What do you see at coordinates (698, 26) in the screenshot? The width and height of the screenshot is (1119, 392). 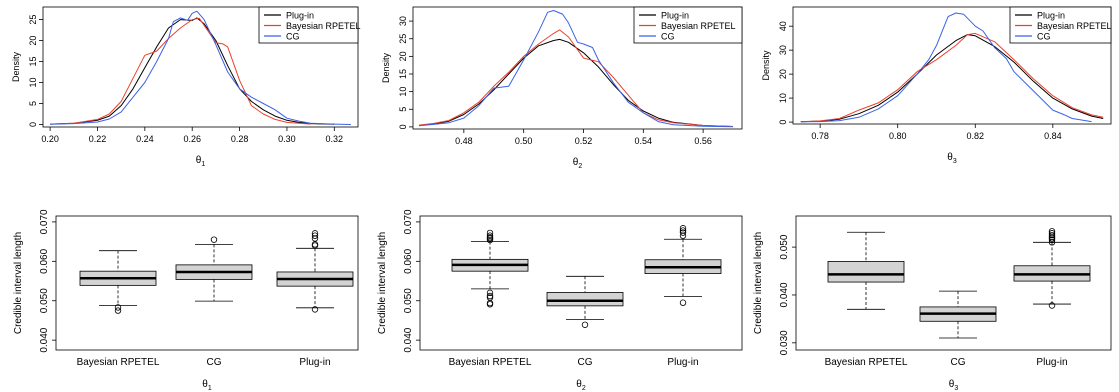 I see `legend-label: Bayesian RPETEL` at bounding box center [698, 26].